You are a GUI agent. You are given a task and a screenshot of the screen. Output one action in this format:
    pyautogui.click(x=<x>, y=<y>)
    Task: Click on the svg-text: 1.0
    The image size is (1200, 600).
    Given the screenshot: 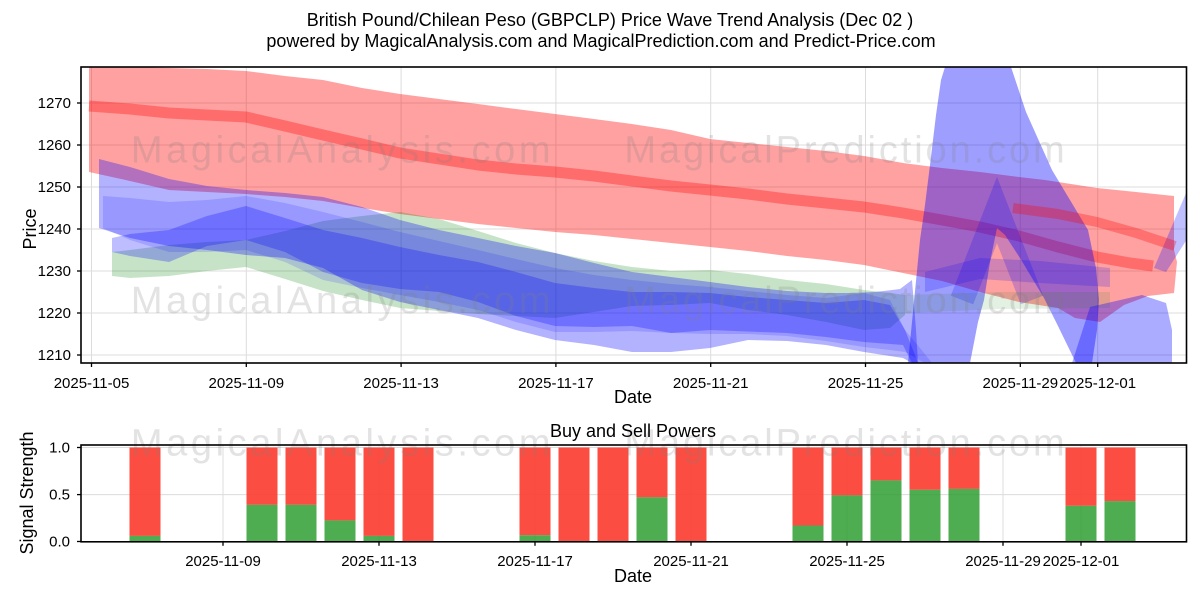 What is the action you would take?
    pyautogui.click(x=59, y=448)
    